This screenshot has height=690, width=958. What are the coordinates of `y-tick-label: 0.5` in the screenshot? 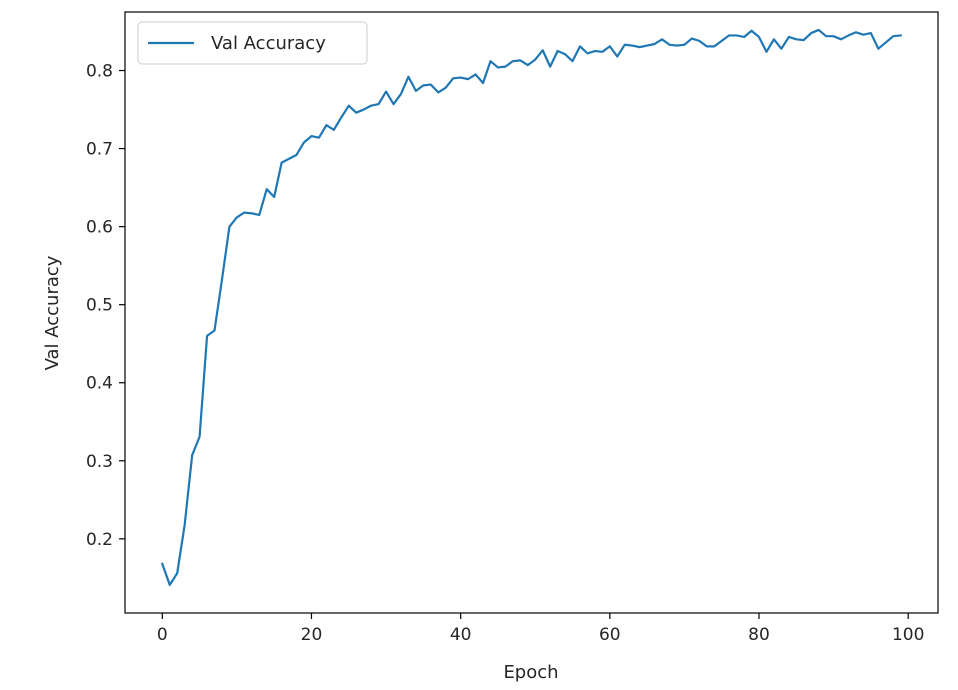 It's located at (99, 306).